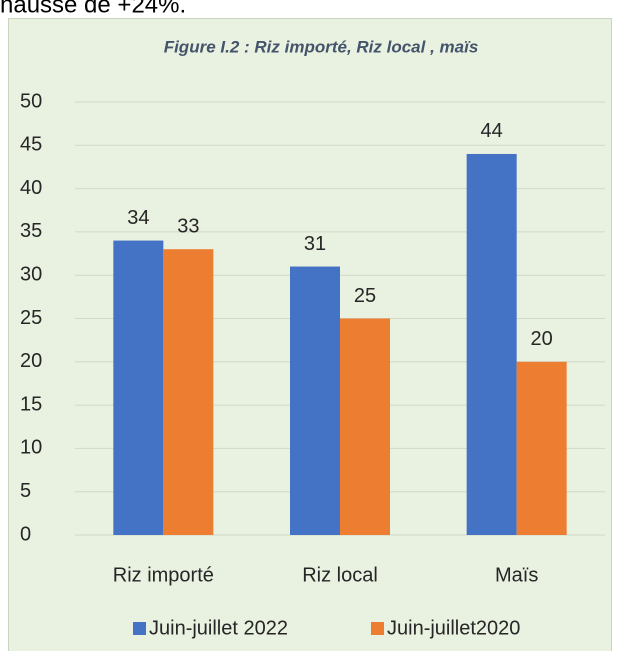 This screenshot has width=621, height=651. I want to click on x-tick-label: Riz importé, so click(163, 575).